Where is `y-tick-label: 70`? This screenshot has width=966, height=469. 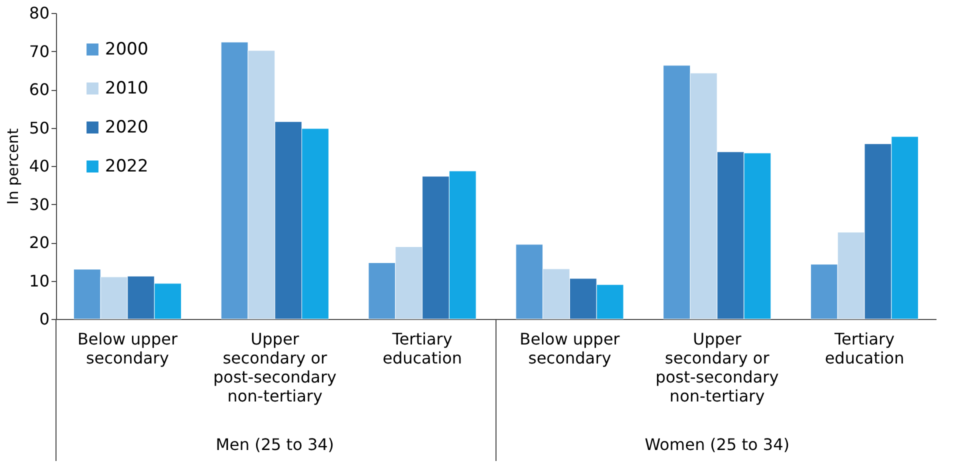 y-tick-label: 70 is located at coordinates (39, 51).